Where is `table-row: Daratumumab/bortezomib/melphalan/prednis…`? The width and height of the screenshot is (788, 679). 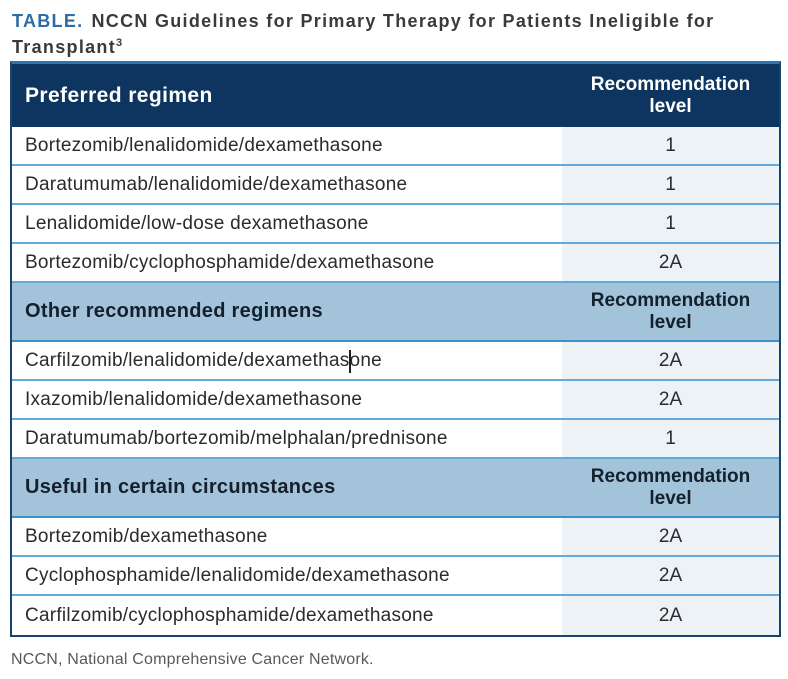 table-row: Daratumumab/bortezomib/melphalan/prednis… is located at coordinates (395, 439).